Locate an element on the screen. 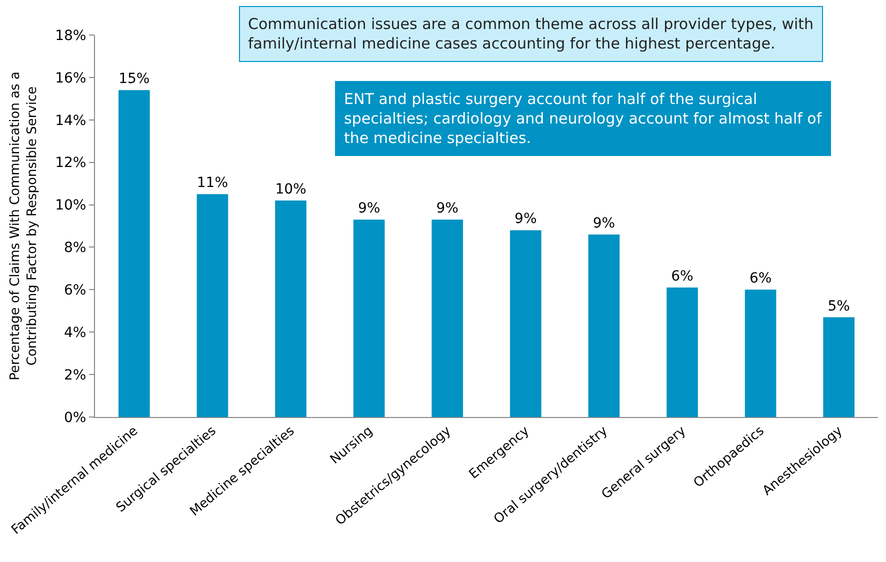  y-tick-label: 2% is located at coordinates (75, 375).